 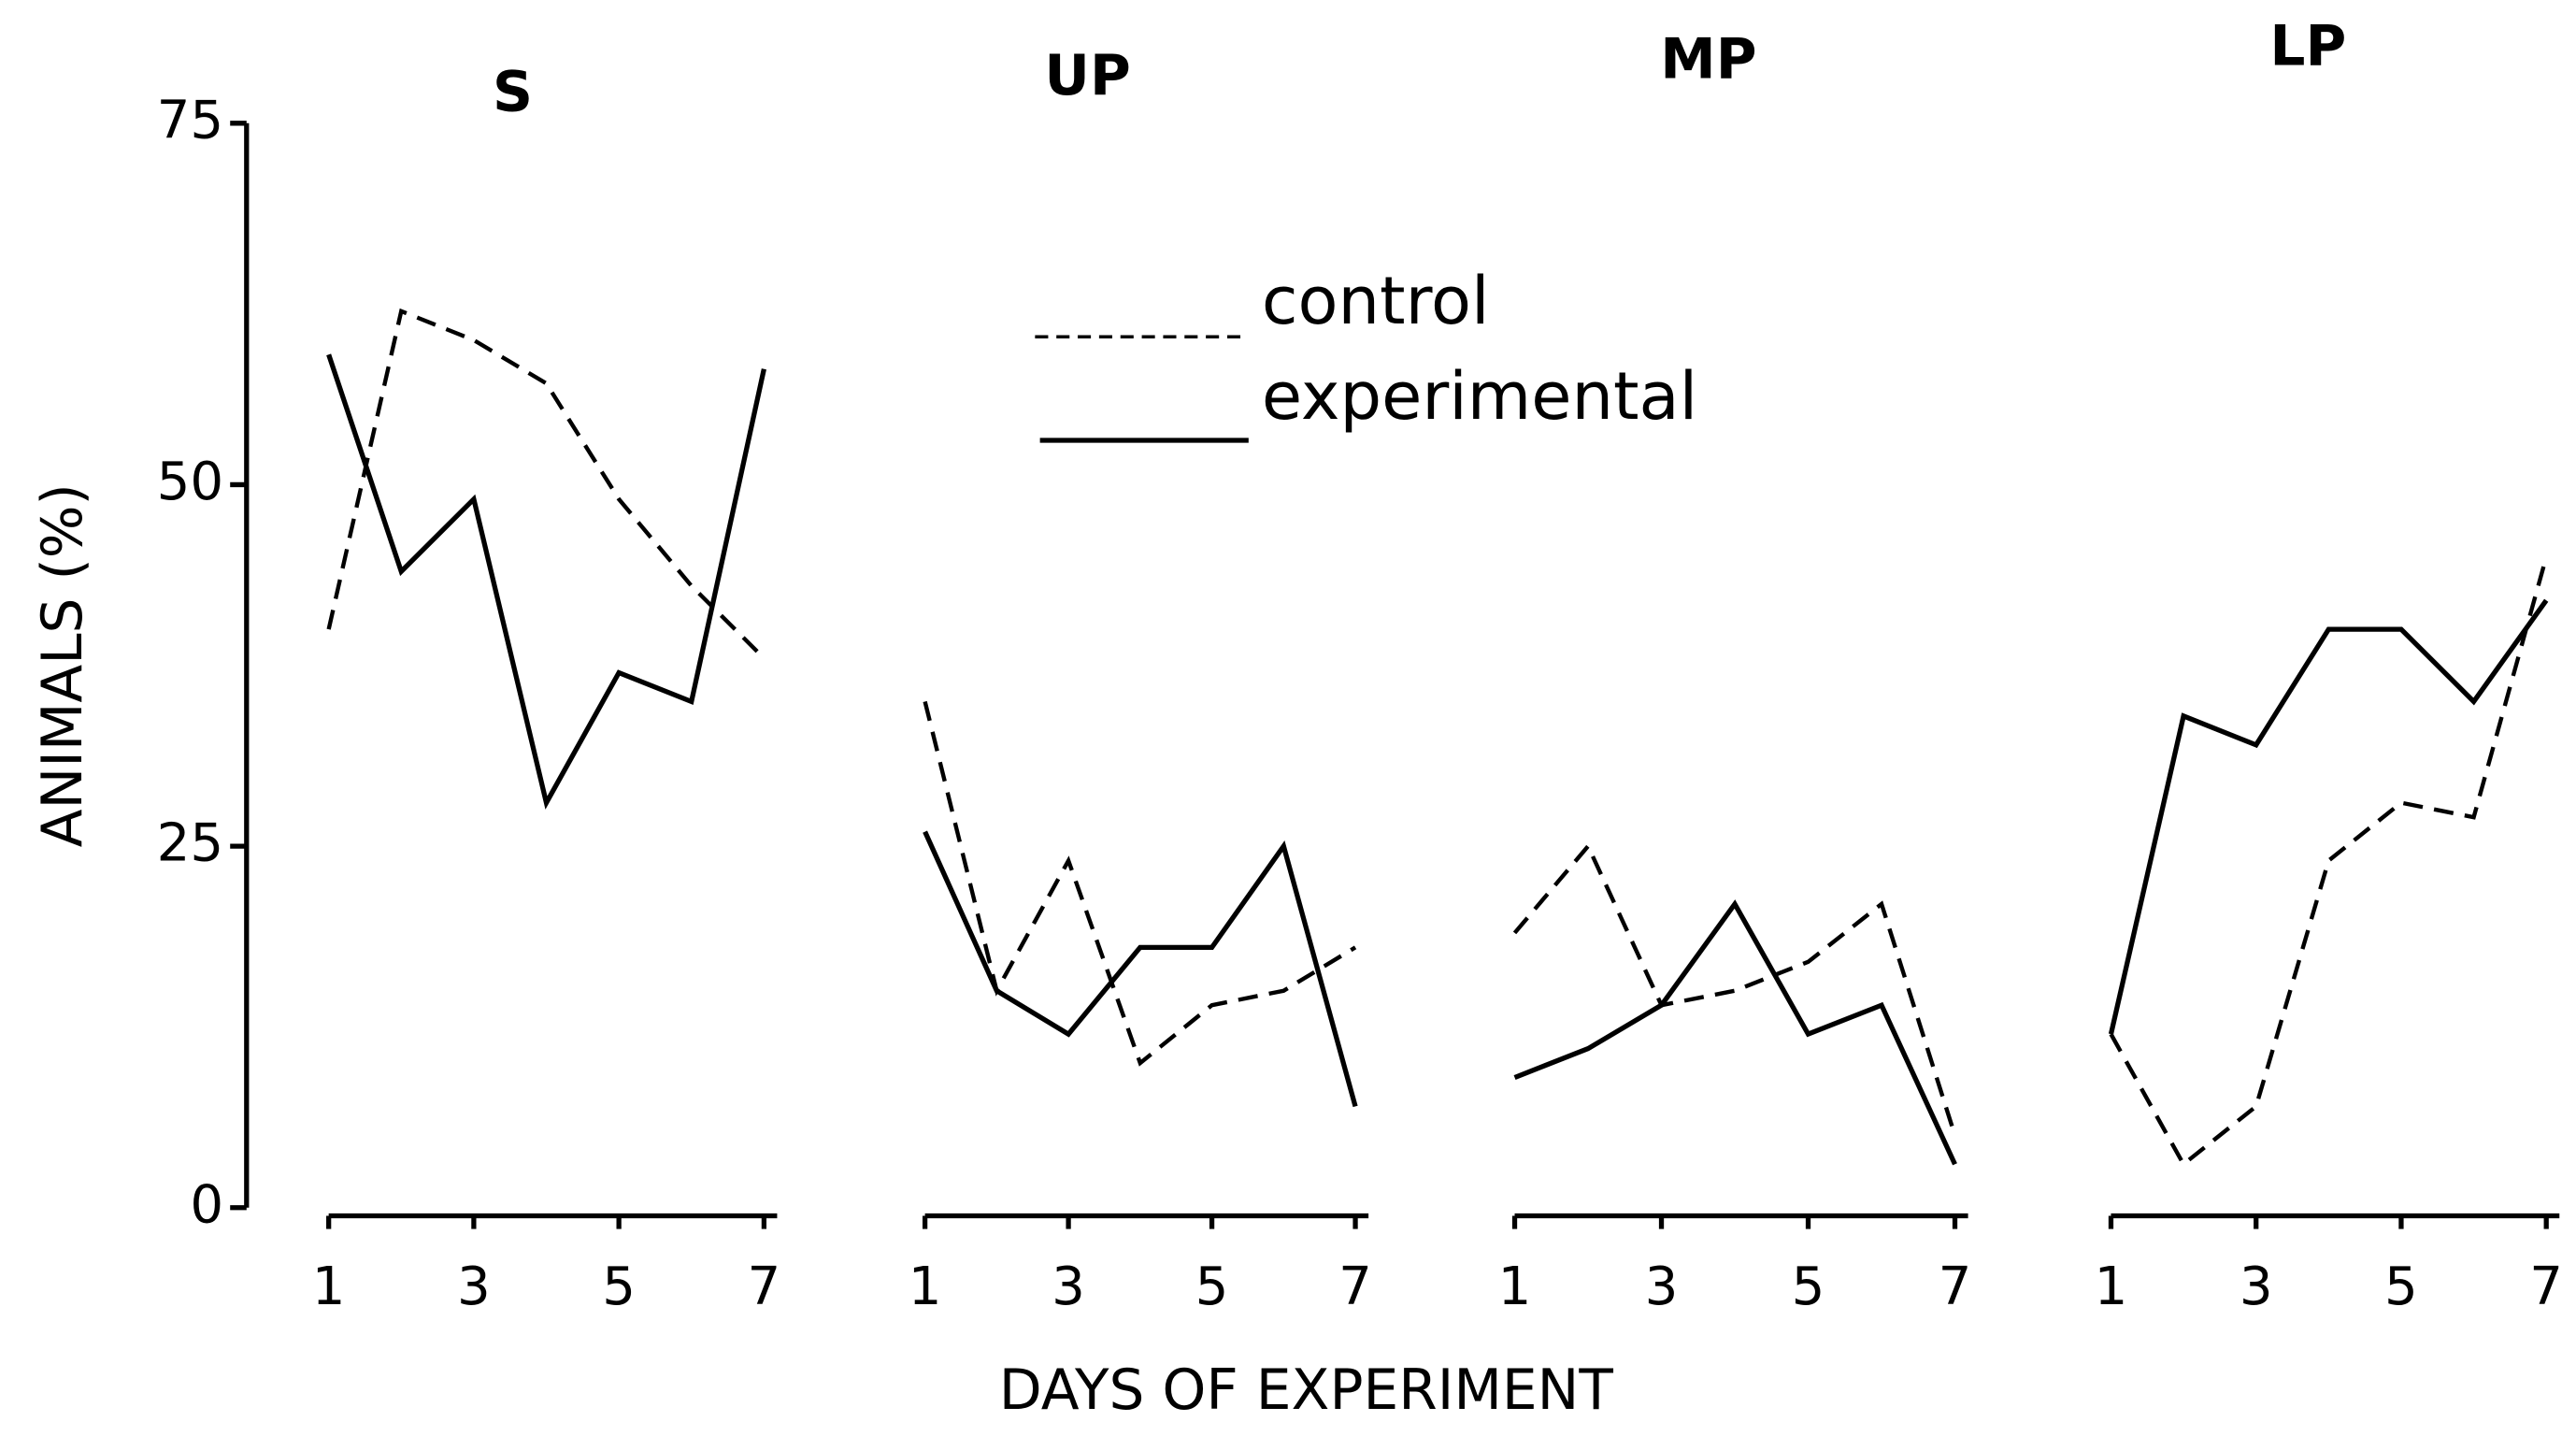 What do you see at coordinates (1376, 301) in the screenshot?
I see `legend-label: control` at bounding box center [1376, 301].